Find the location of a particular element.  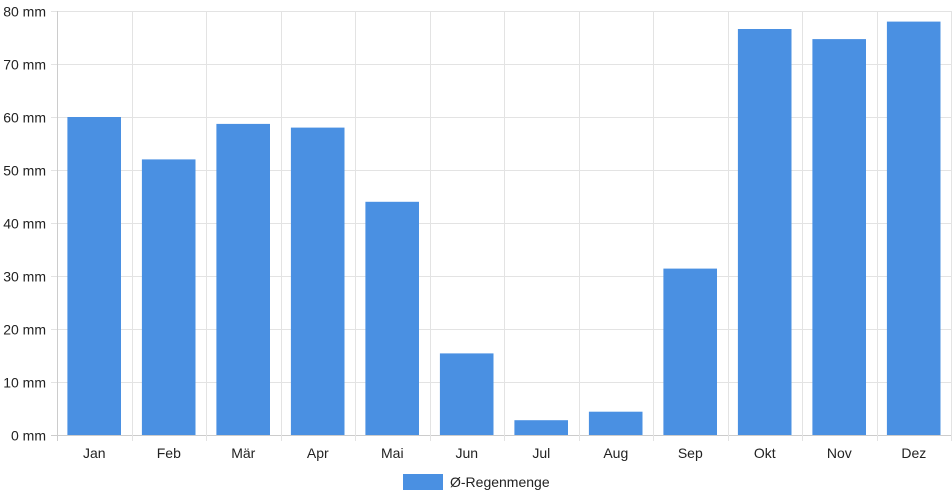

x-tick-label: Mär is located at coordinates (243, 453).